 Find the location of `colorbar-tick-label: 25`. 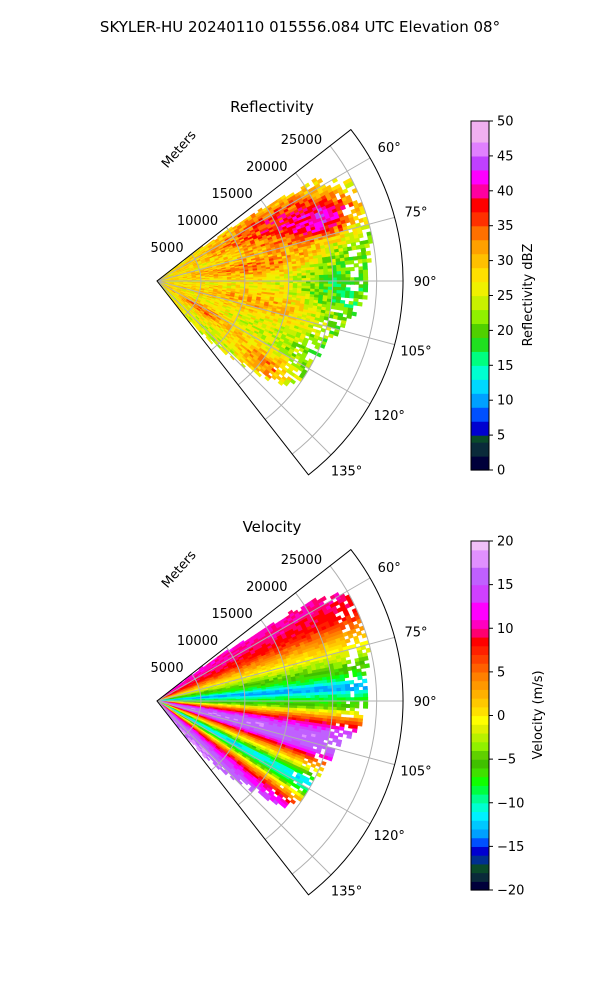

colorbar-tick-label: 25 is located at coordinates (505, 296).